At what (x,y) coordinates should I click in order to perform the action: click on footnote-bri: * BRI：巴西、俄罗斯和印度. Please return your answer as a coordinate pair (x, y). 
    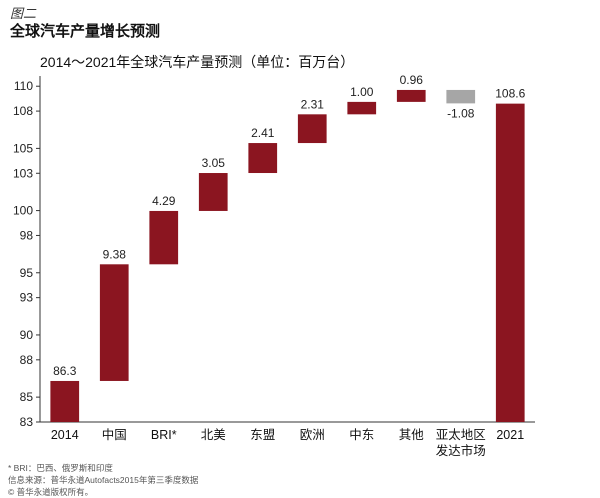
    Looking at the image, I should click on (60, 468).